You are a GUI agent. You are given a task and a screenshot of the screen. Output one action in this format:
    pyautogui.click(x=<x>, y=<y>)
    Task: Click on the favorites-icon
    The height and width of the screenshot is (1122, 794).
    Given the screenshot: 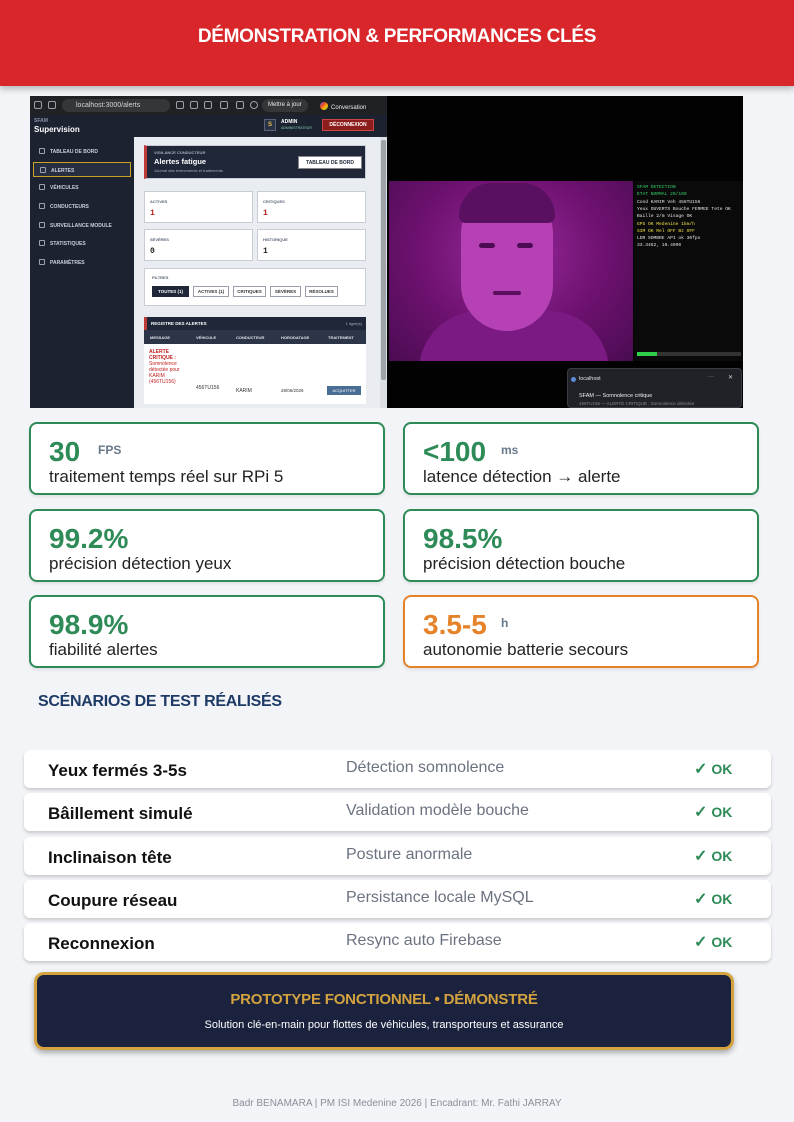 What is the action you would take?
    pyautogui.click(x=240, y=105)
    